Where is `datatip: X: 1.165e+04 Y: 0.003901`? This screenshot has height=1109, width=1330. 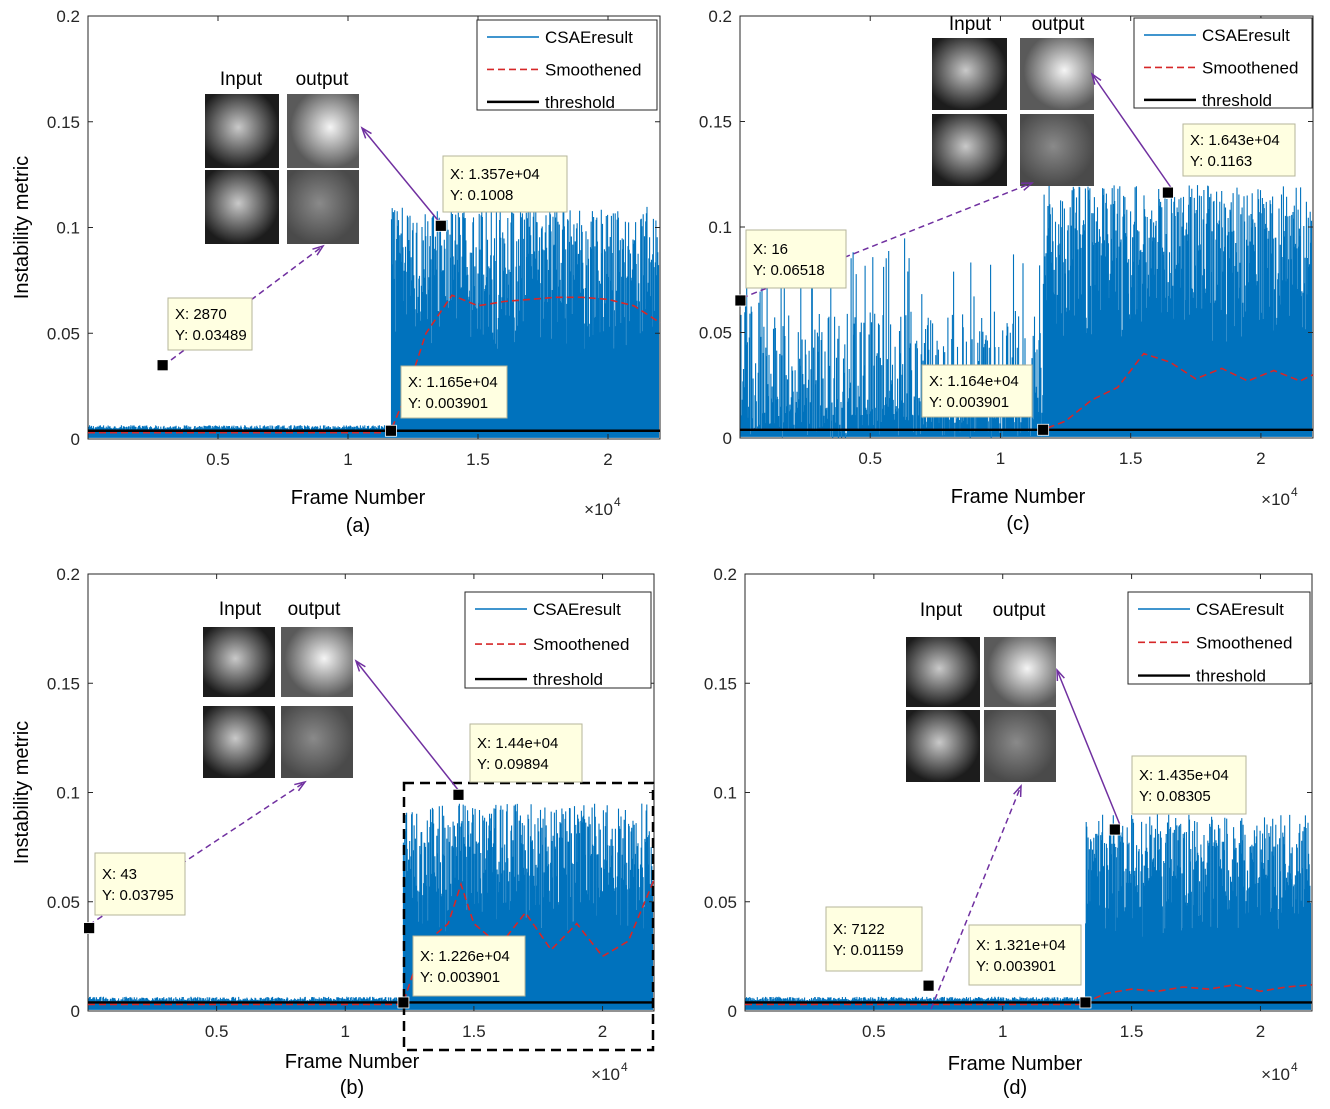 datatip: X: 1.165e+04 Y: 0.003901 is located at coordinates (446, 401).